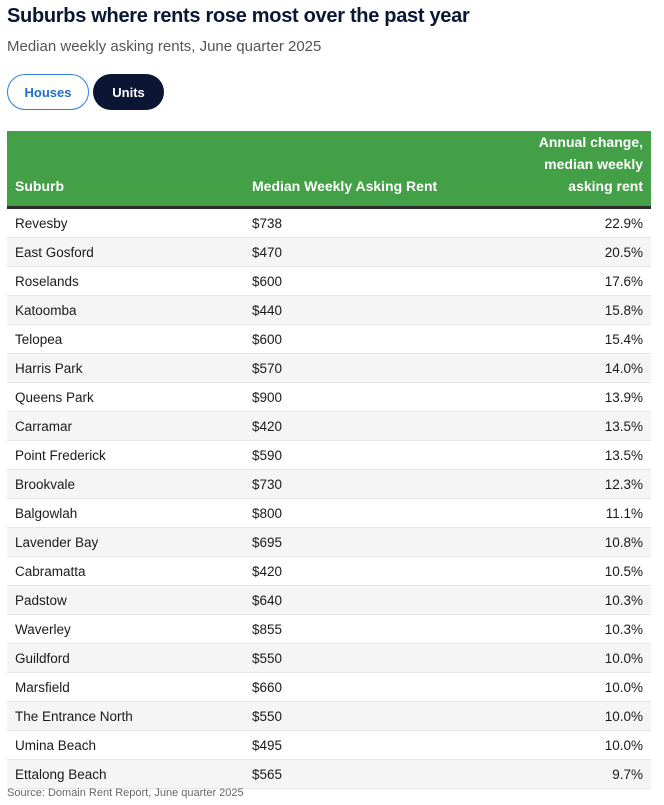  I want to click on cell-suburb: Padstow, so click(125, 600).